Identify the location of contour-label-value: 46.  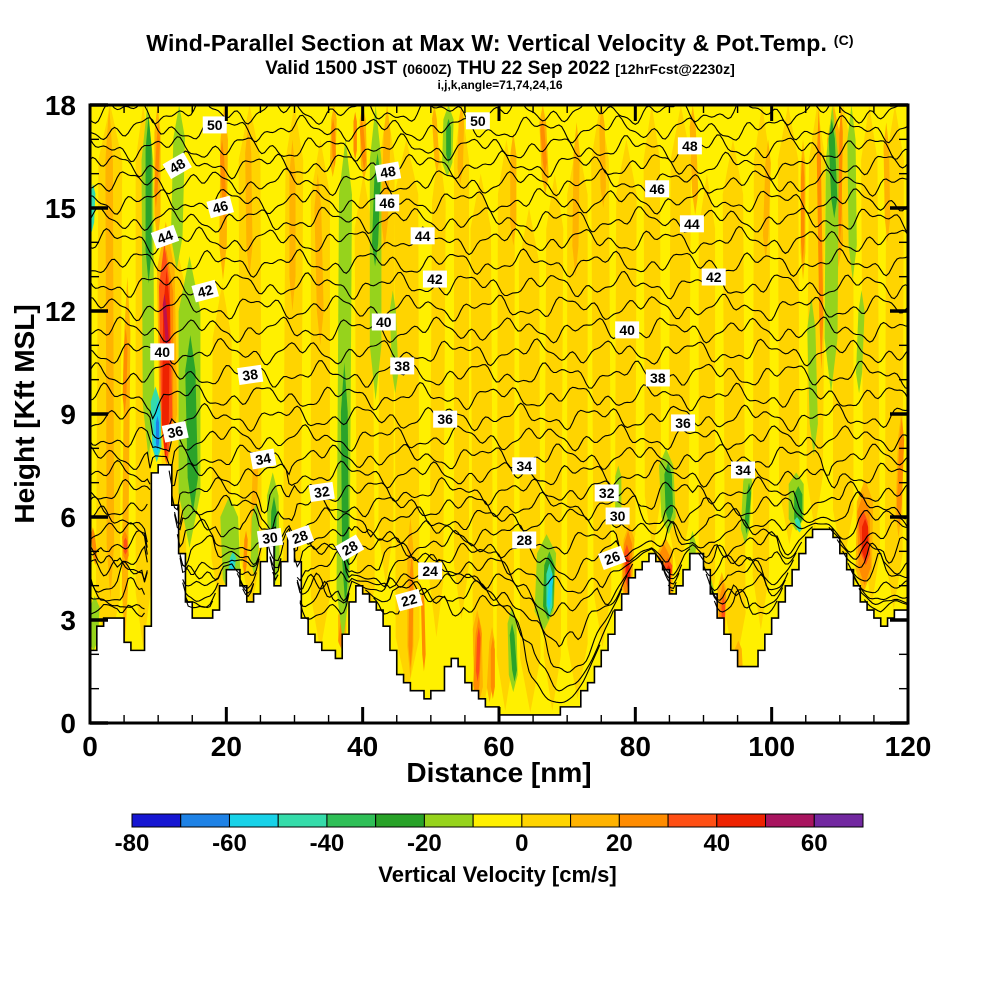
(657, 189).